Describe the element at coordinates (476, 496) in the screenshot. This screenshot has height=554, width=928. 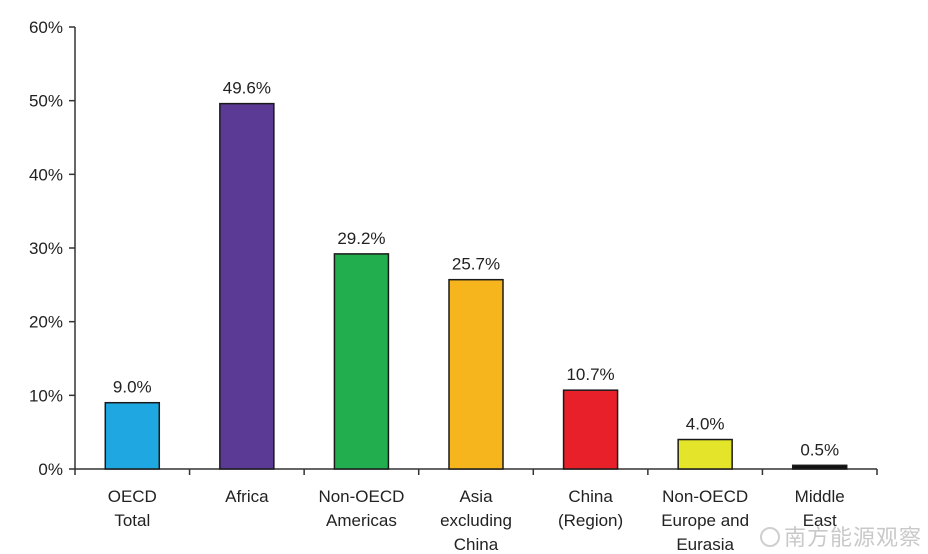
I see `category-label: Asia` at that location.